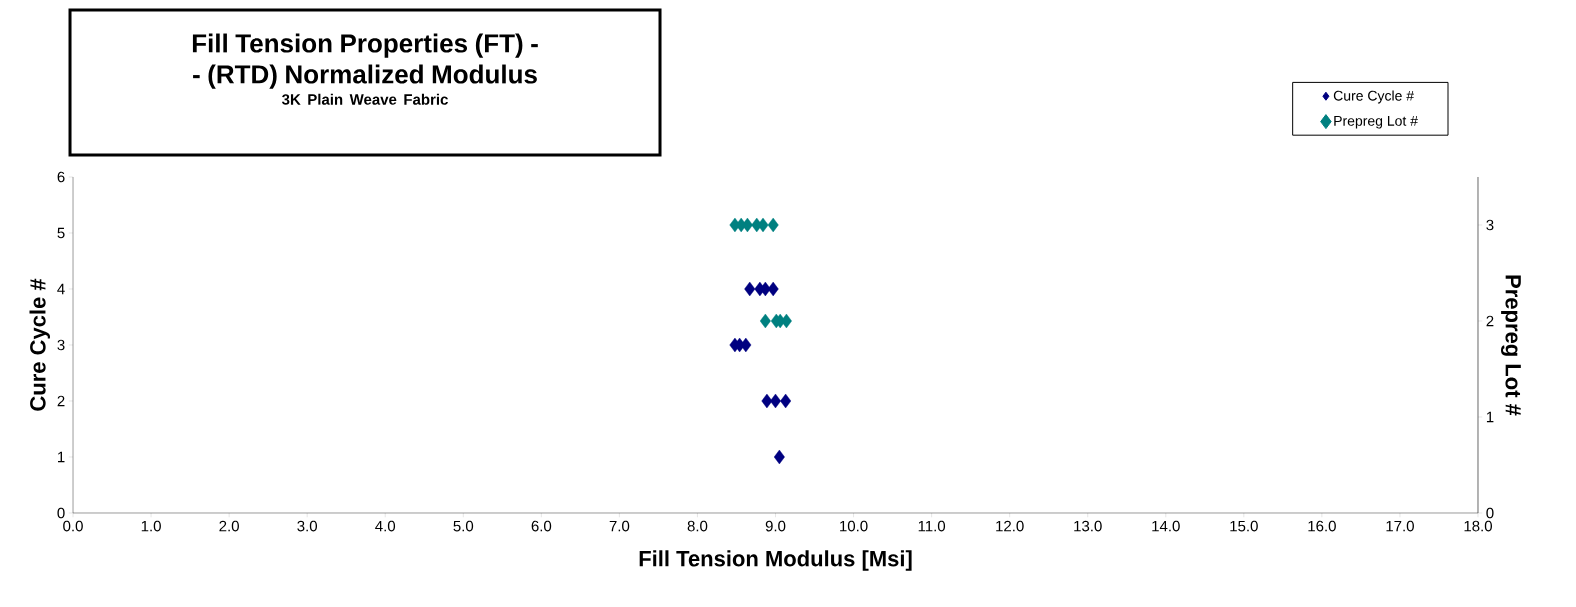 Image resolution: width=1576 pixels, height=607 pixels. What do you see at coordinates (1088, 526) in the screenshot?
I see `x-tick-label: 13.0` at bounding box center [1088, 526].